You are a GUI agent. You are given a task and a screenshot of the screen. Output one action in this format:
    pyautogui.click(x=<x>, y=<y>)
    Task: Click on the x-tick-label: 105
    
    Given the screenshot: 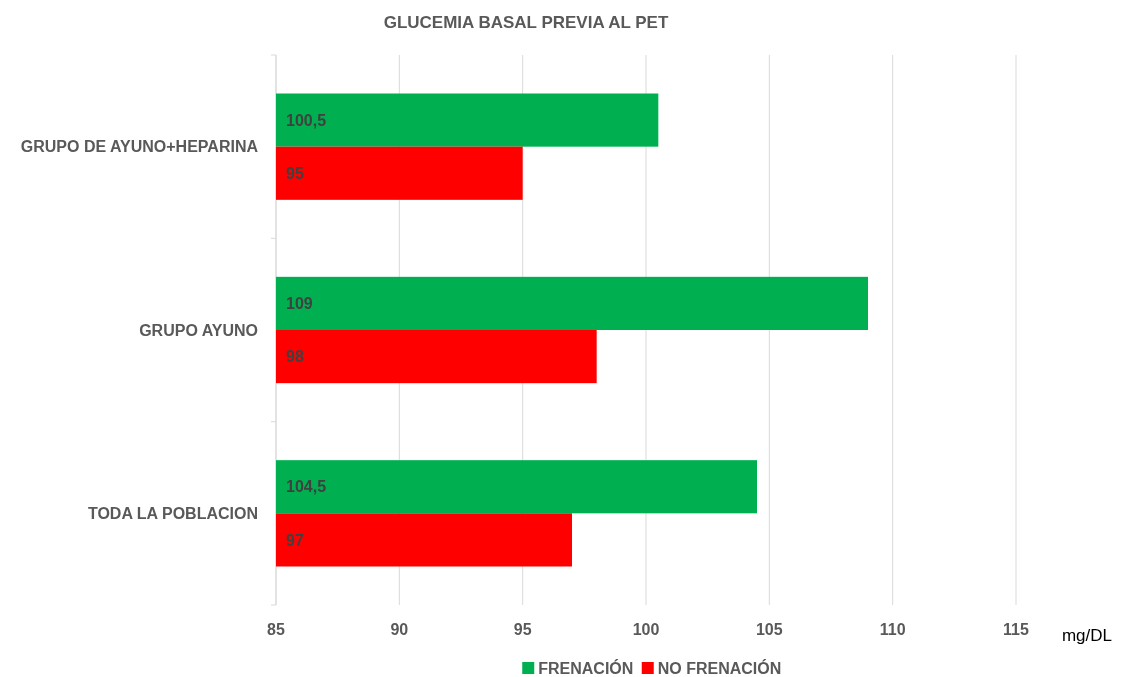 What is the action you would take?
    pyautogui.click(x=769, y=629)
    